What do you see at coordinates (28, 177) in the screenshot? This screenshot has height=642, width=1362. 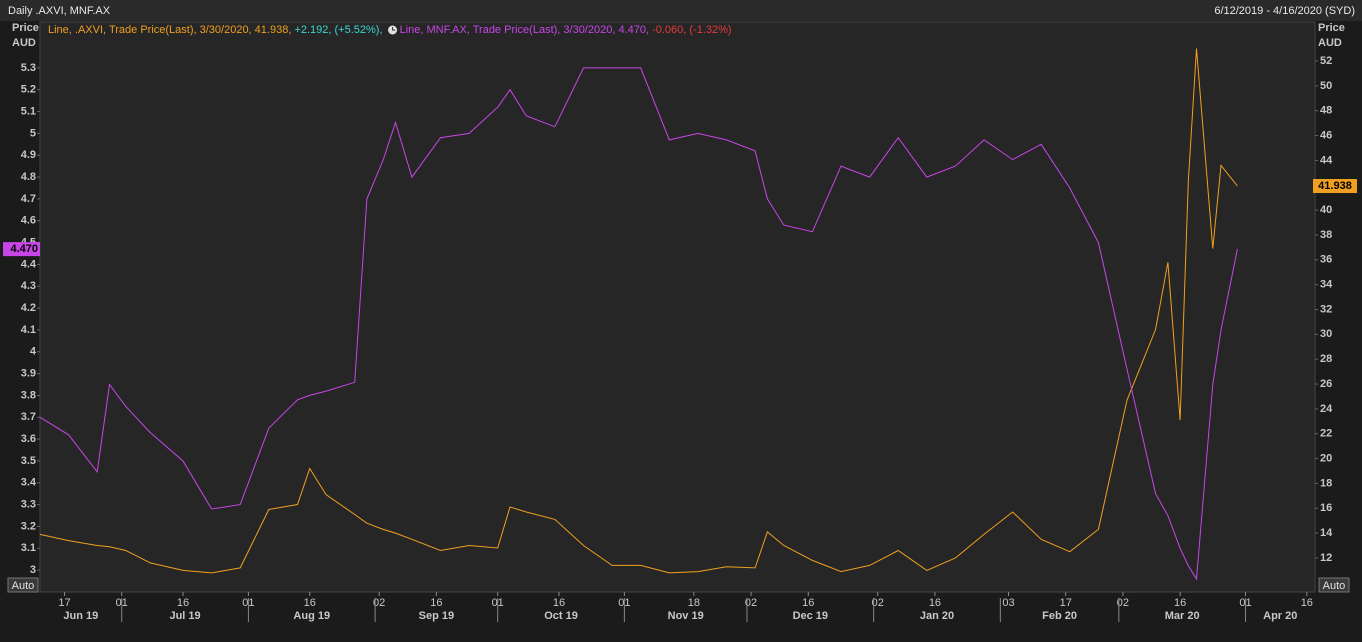 I see `y-tick-label: 4.8` at bounding box center [28, 177].